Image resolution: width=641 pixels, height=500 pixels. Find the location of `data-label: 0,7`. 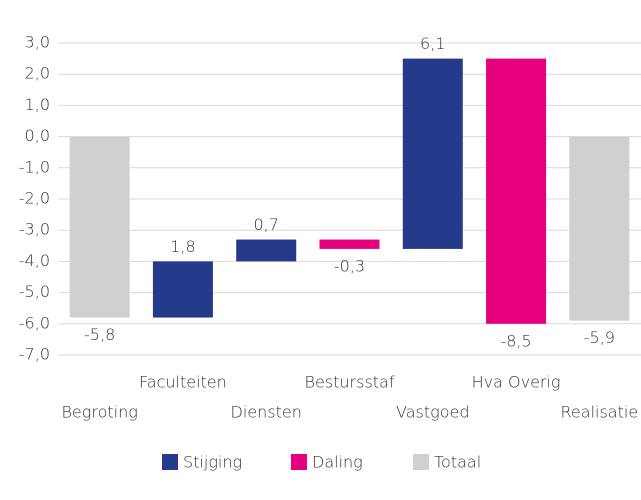

data-label: 0,7 is located at coordinates (265, 224).